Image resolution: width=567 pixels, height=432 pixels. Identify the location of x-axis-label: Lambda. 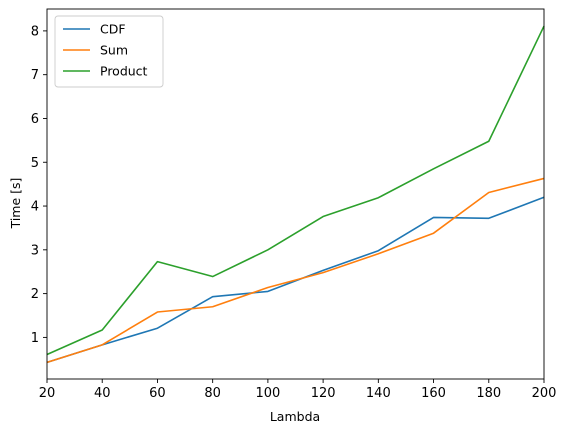
(295, 416).